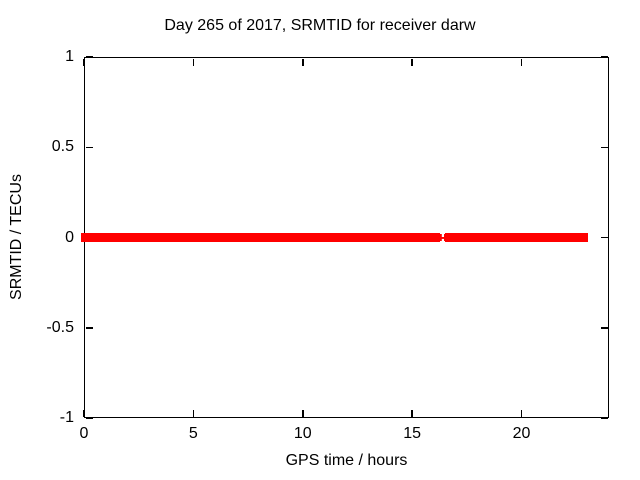 This screenshot has height=480, width=640. I want to click on x-tick-label: 15, so click(412, 433).